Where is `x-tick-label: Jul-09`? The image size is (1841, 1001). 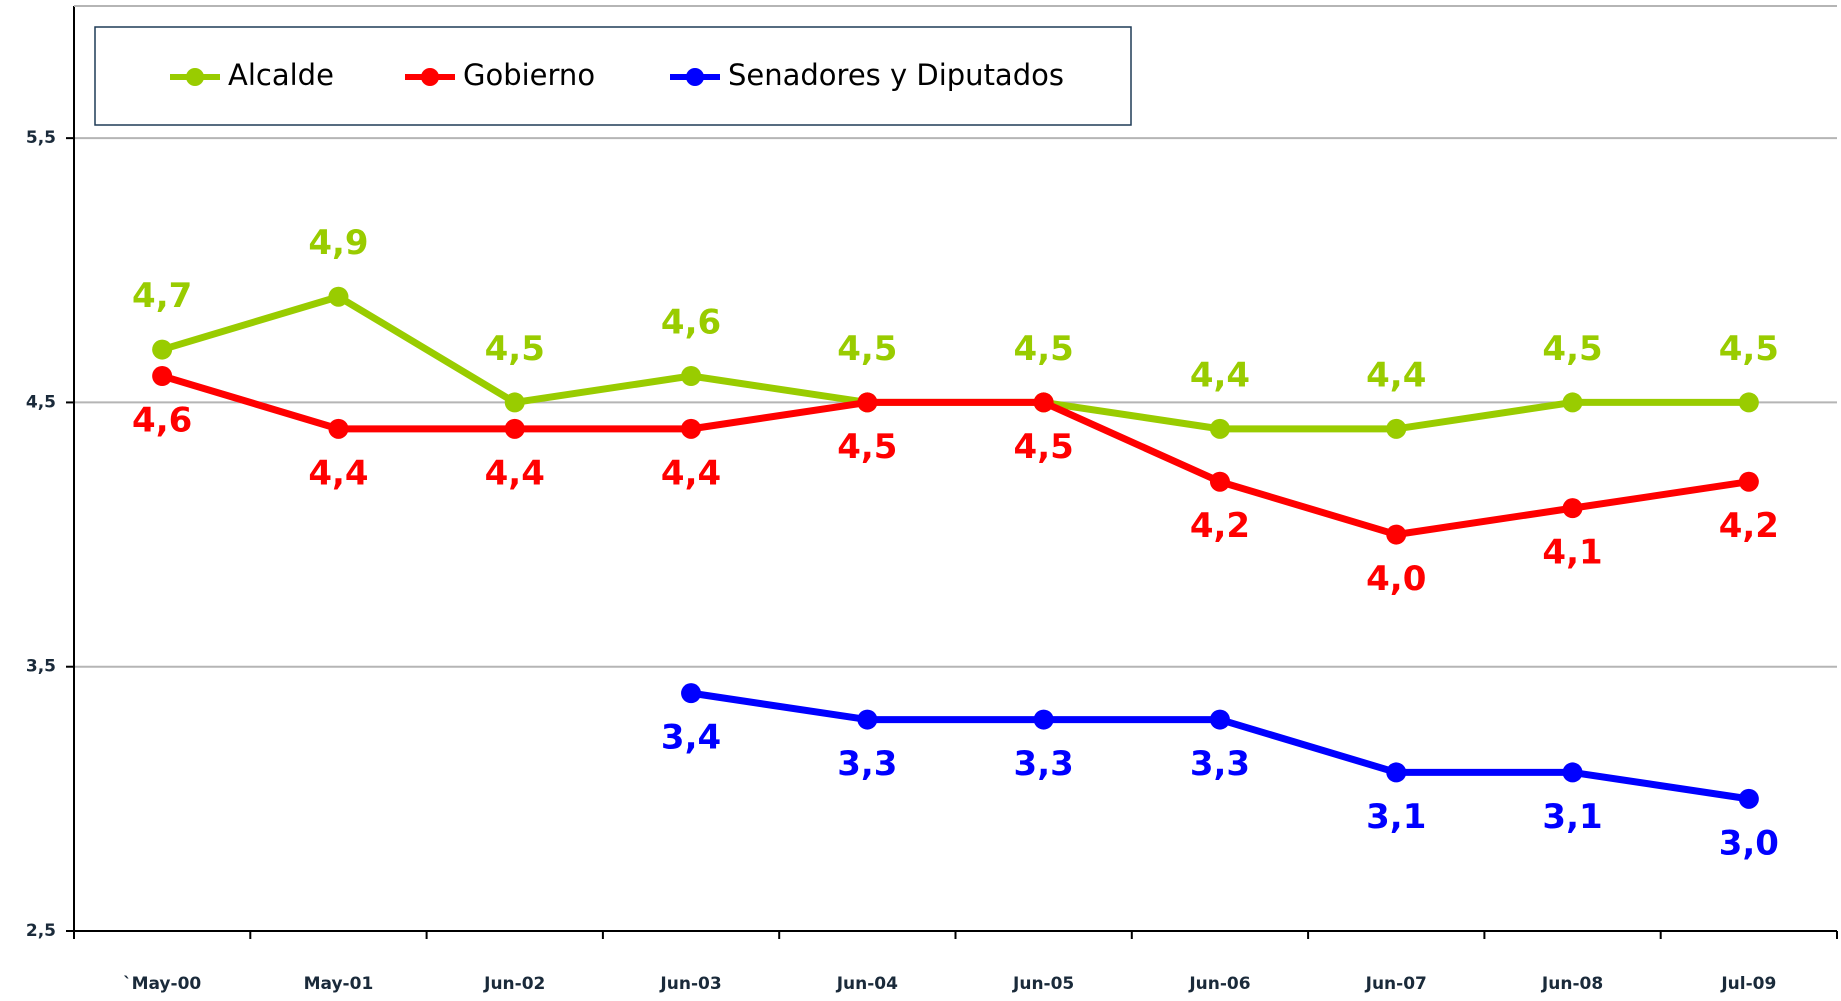 x-tick-label: Jul-09 is located at coordinates (1748, 984).